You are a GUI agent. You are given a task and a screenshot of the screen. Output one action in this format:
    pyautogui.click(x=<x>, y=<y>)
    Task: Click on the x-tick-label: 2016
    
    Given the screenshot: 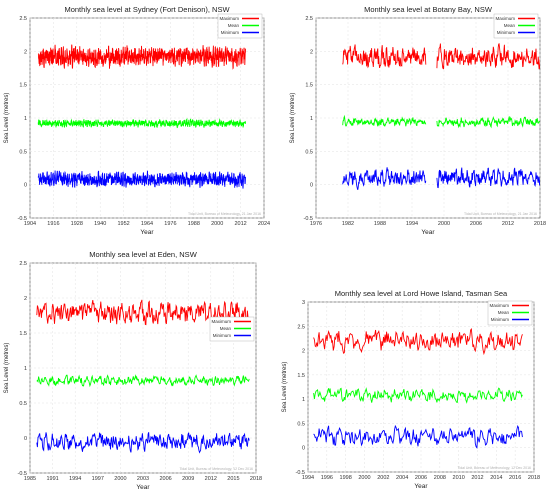 What is the action you would take?
    pyautogui.click(x=515, y=478)
    